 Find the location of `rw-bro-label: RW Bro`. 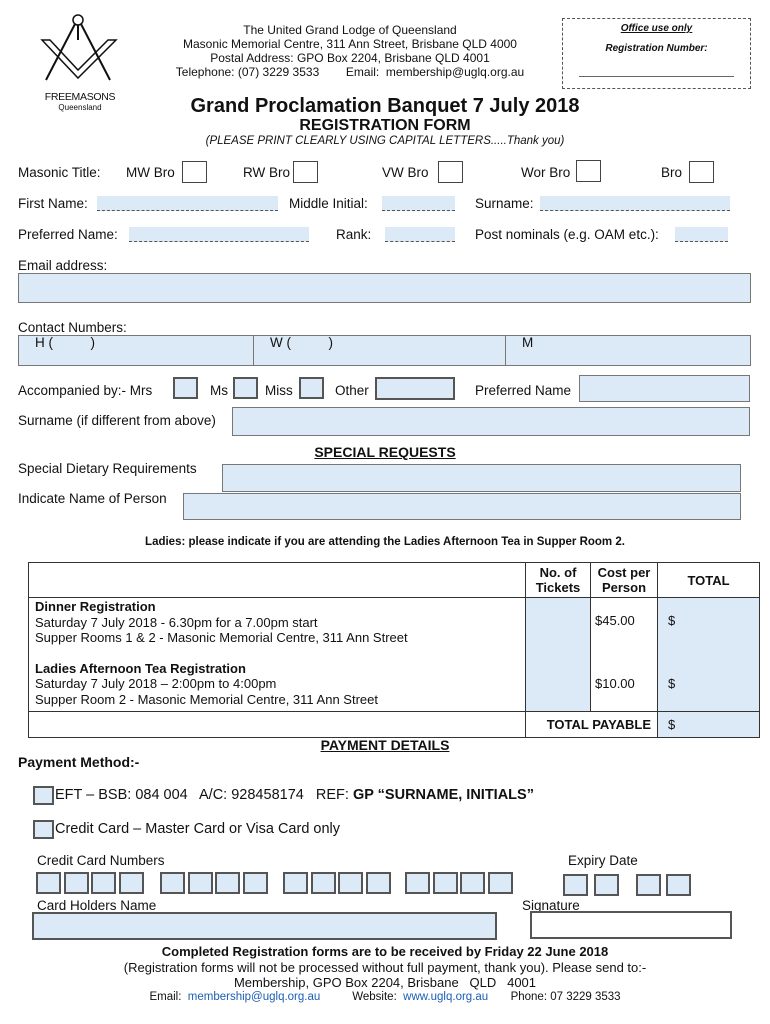

rw-bro-label: RW Bro is located at coordinates (267, 172).